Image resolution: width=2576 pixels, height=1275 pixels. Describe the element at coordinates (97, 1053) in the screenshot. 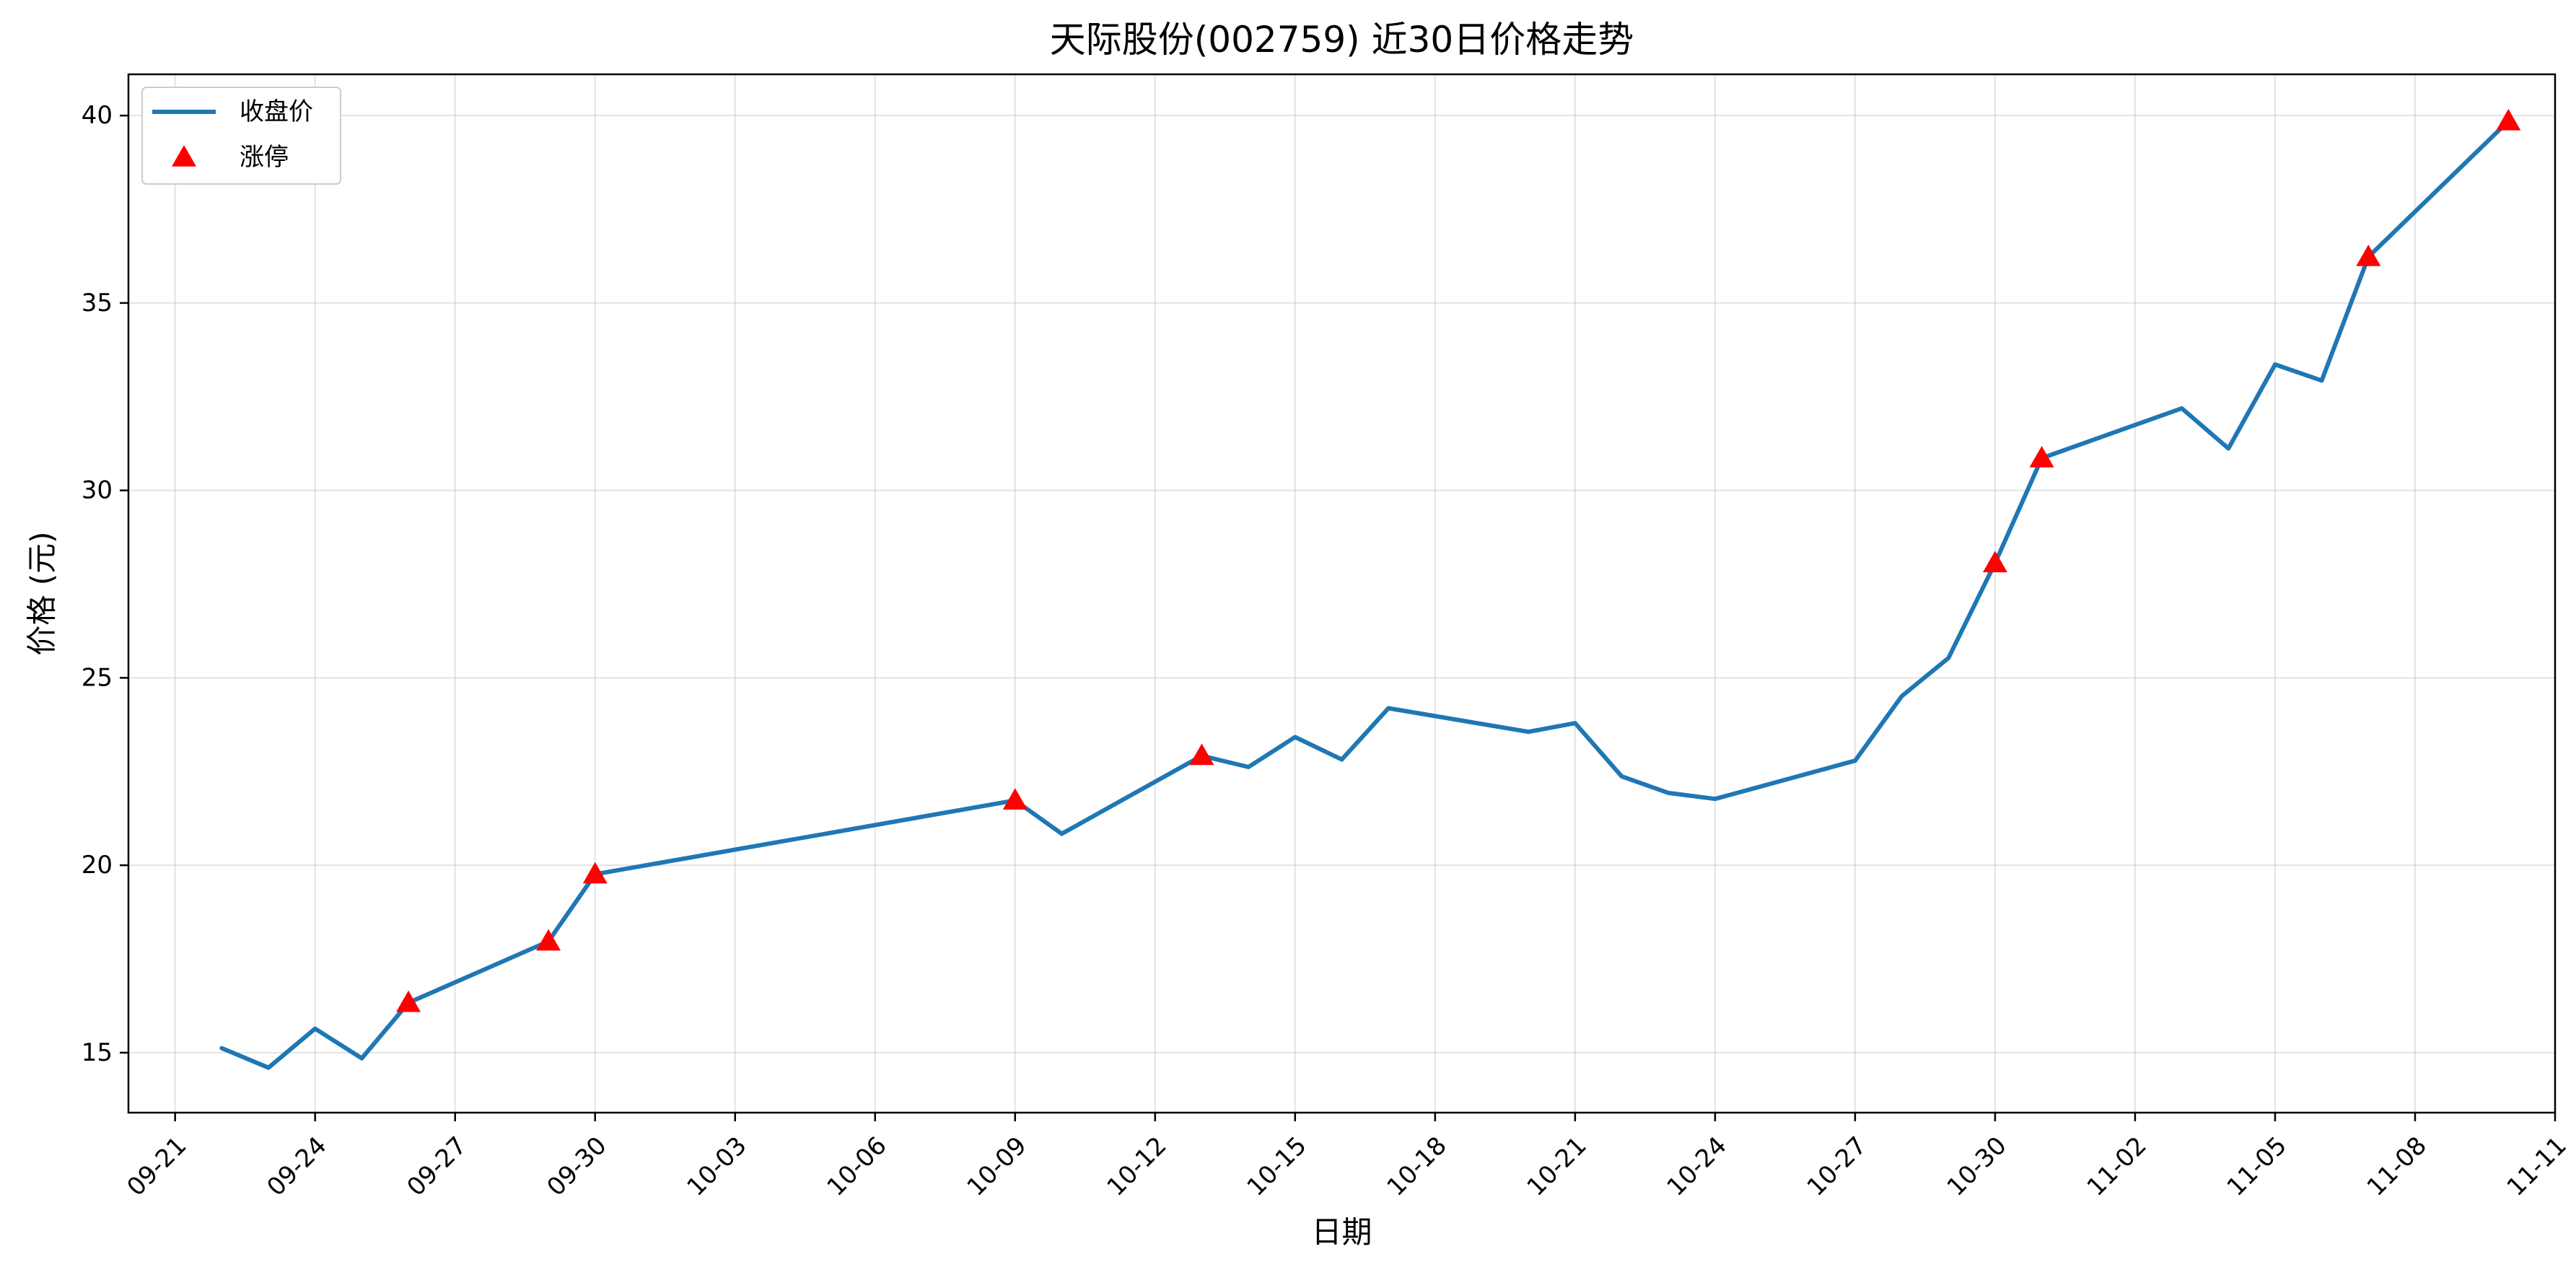

I see `y-tick-label: 15` at that location.